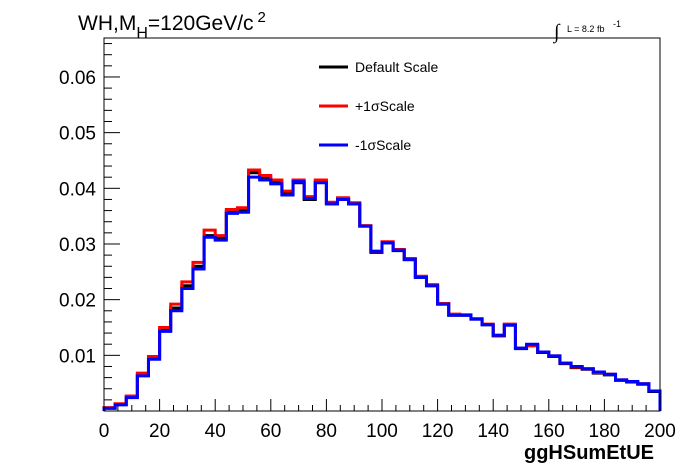  Describe the element at coordinates (556, 32) in the screenshot. I see `integral-sign: ∫` at that location.